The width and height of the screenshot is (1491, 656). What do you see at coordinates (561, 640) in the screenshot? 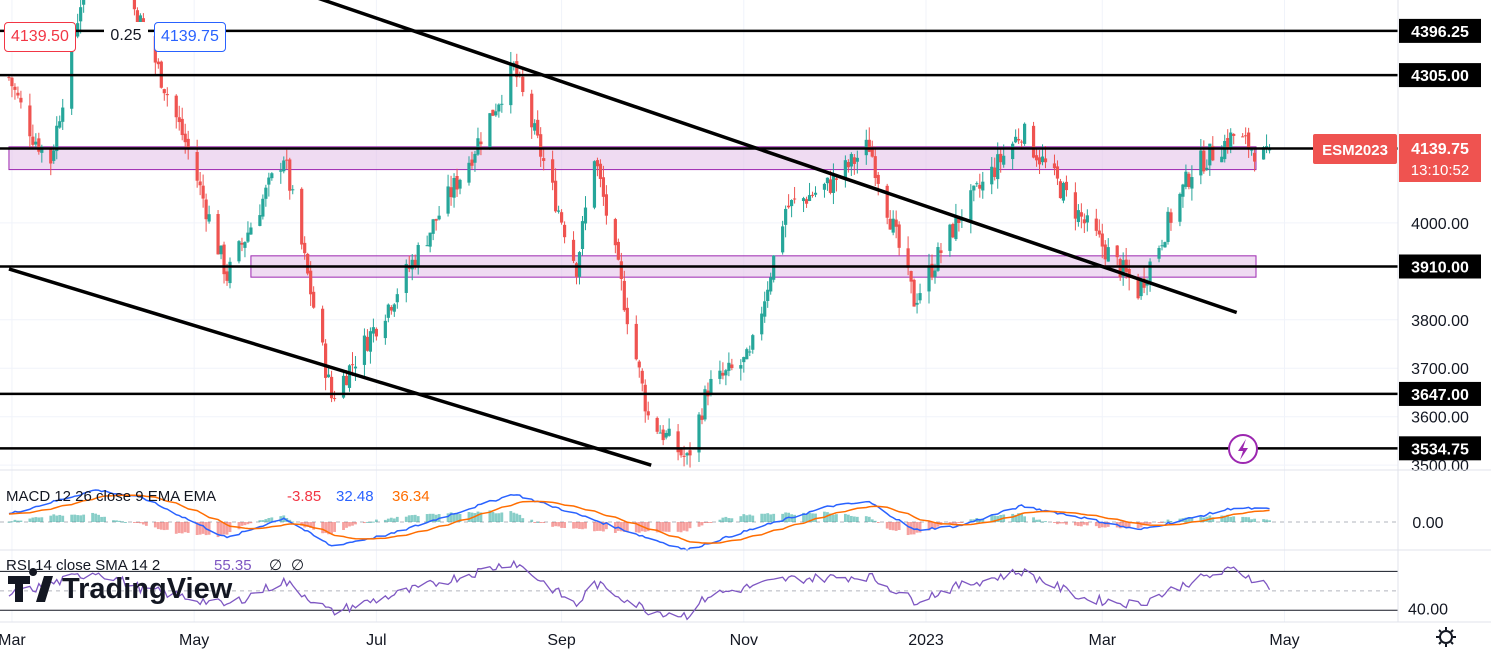
I see `time-tick-3: Sep` at bounding box center [561, 640].